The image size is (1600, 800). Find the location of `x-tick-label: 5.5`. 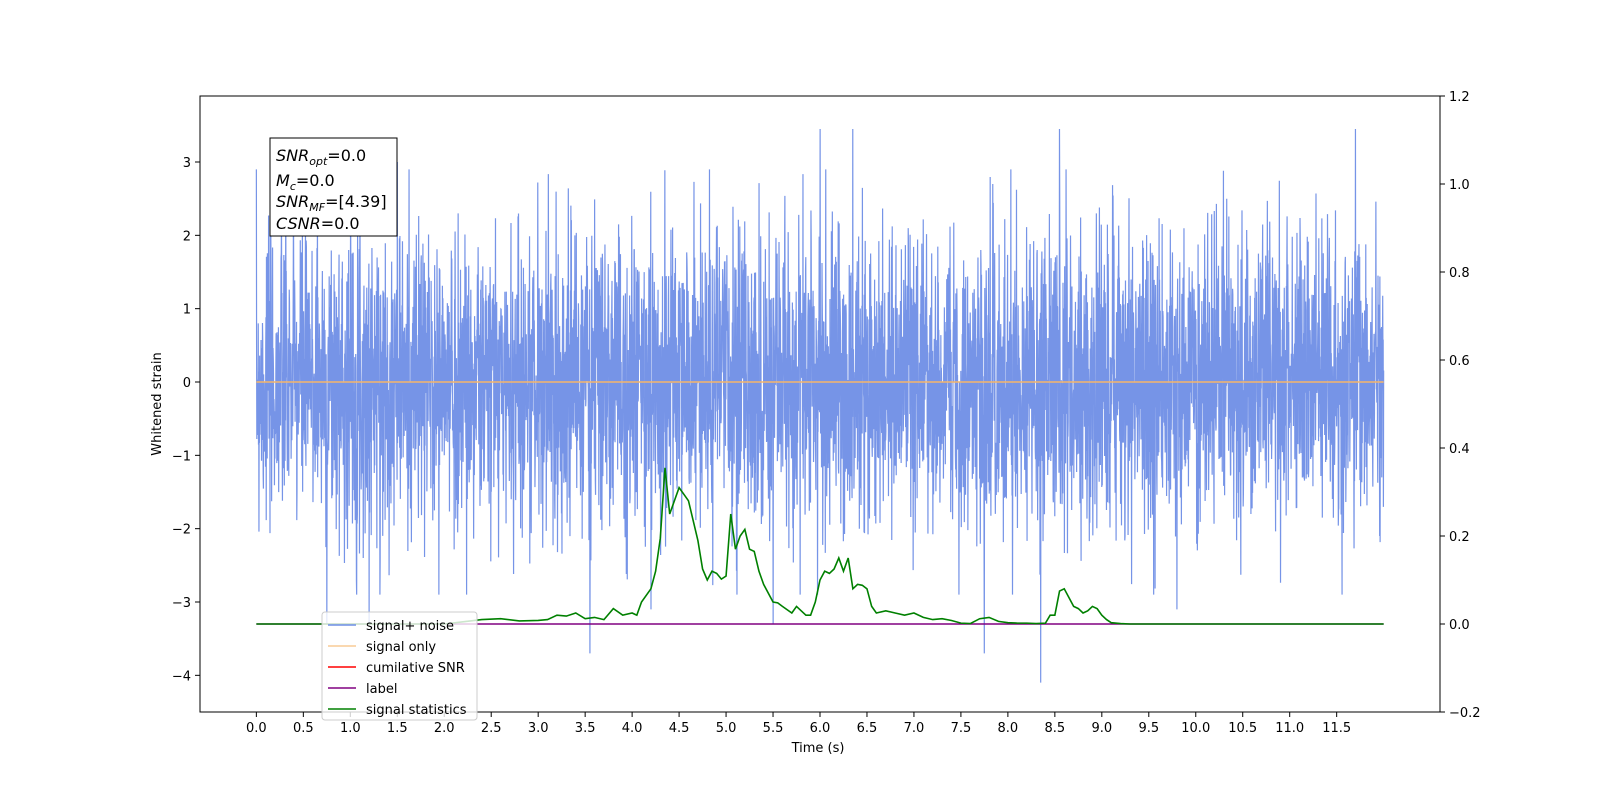

x-tick-label: 5.5 is located at coordinates (773, 728).